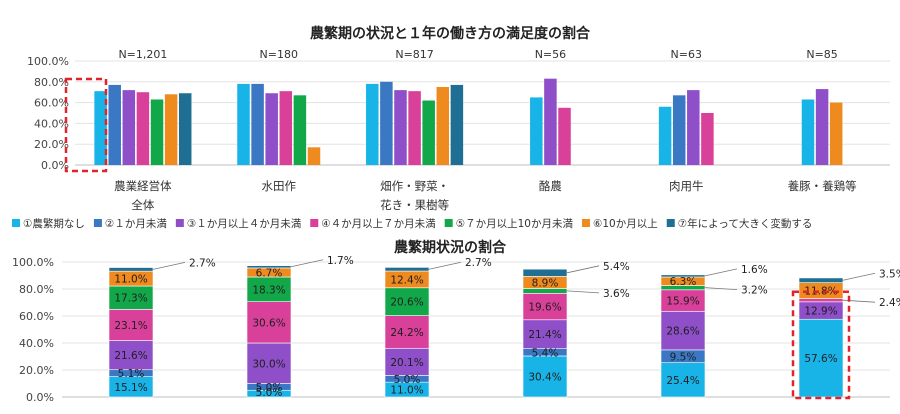 This screenshot has height=414, width=900. Describe the element at coordinates (550, 54) in the screenshot. I see `top-n-label: N=56` at that location.